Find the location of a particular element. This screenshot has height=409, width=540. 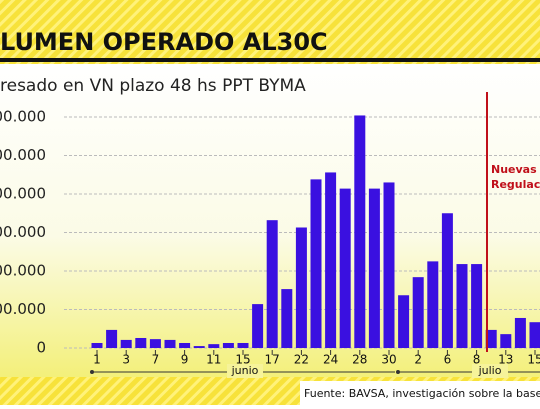

x-tick-label: 28 is located at coordinates (359, 360).